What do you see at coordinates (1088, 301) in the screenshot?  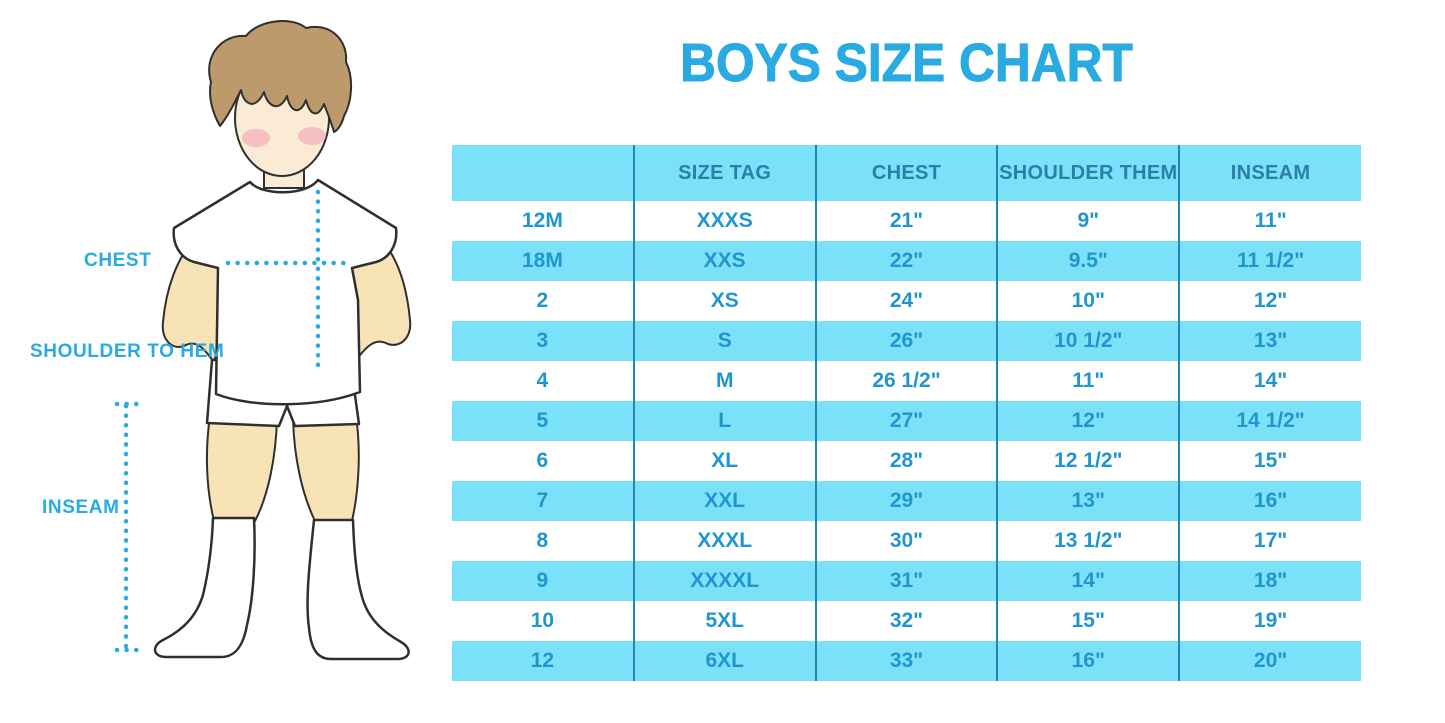 I see `table-cell: 10"` at bounding box center [1088, 301].